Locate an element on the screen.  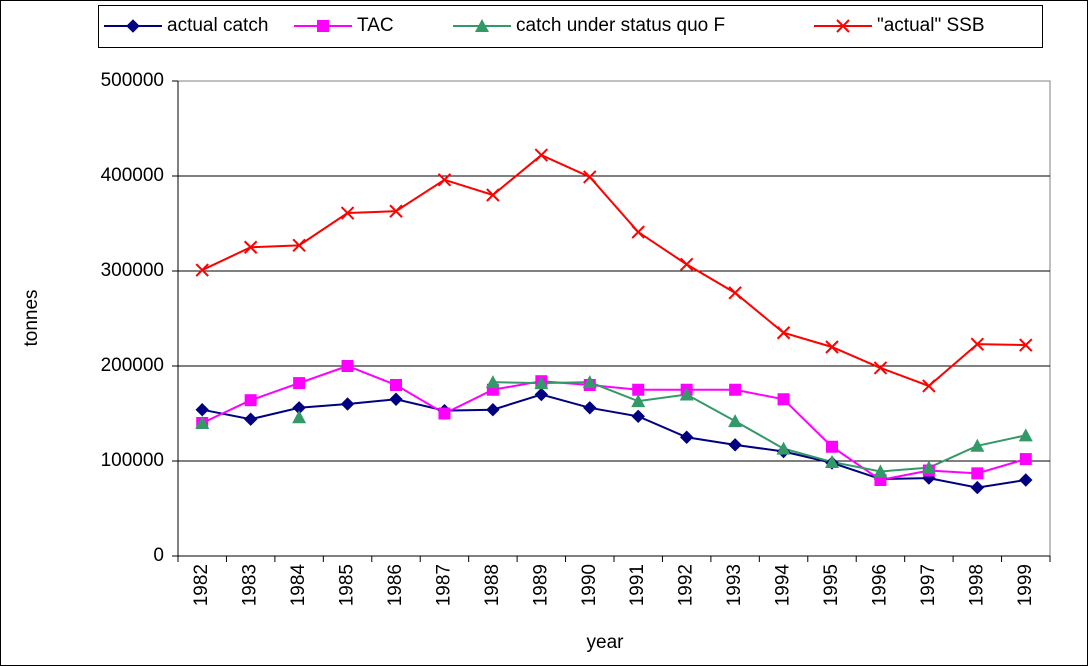
x-tick-label: 1994 is located at coordinates (783, 585).